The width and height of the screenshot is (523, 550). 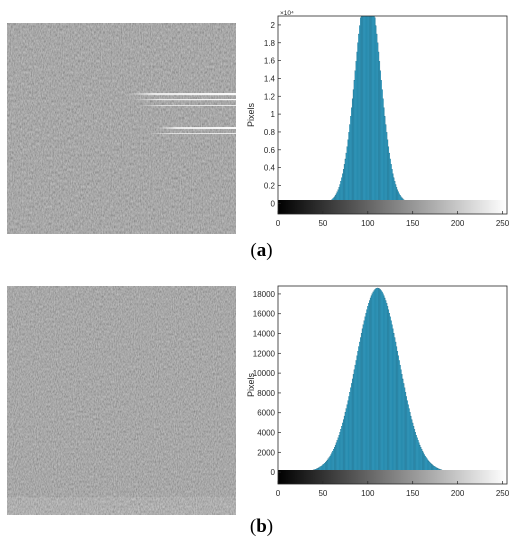 What do you see at coordinates (392, 207) in the screenshot?
I see `hist-a-grayscale-colorbar` at bounding box center [392, 207].